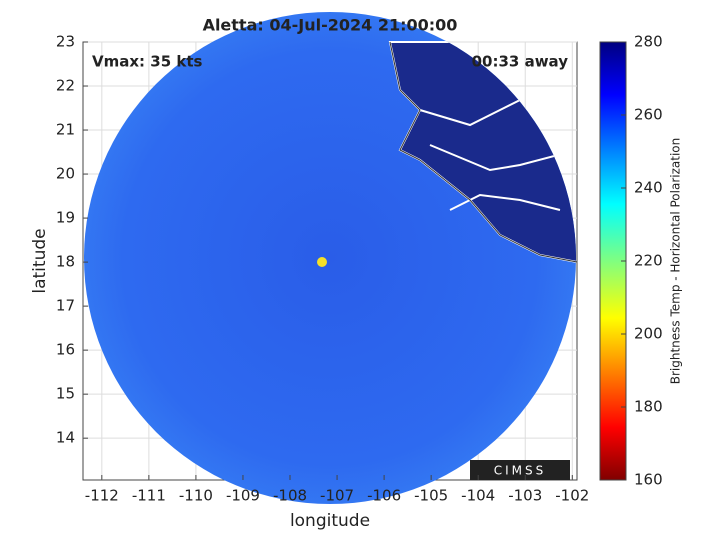  Describe the element at coordinates (65, 350) in the screenshot. I see `y-tick-label: 16` at that location.